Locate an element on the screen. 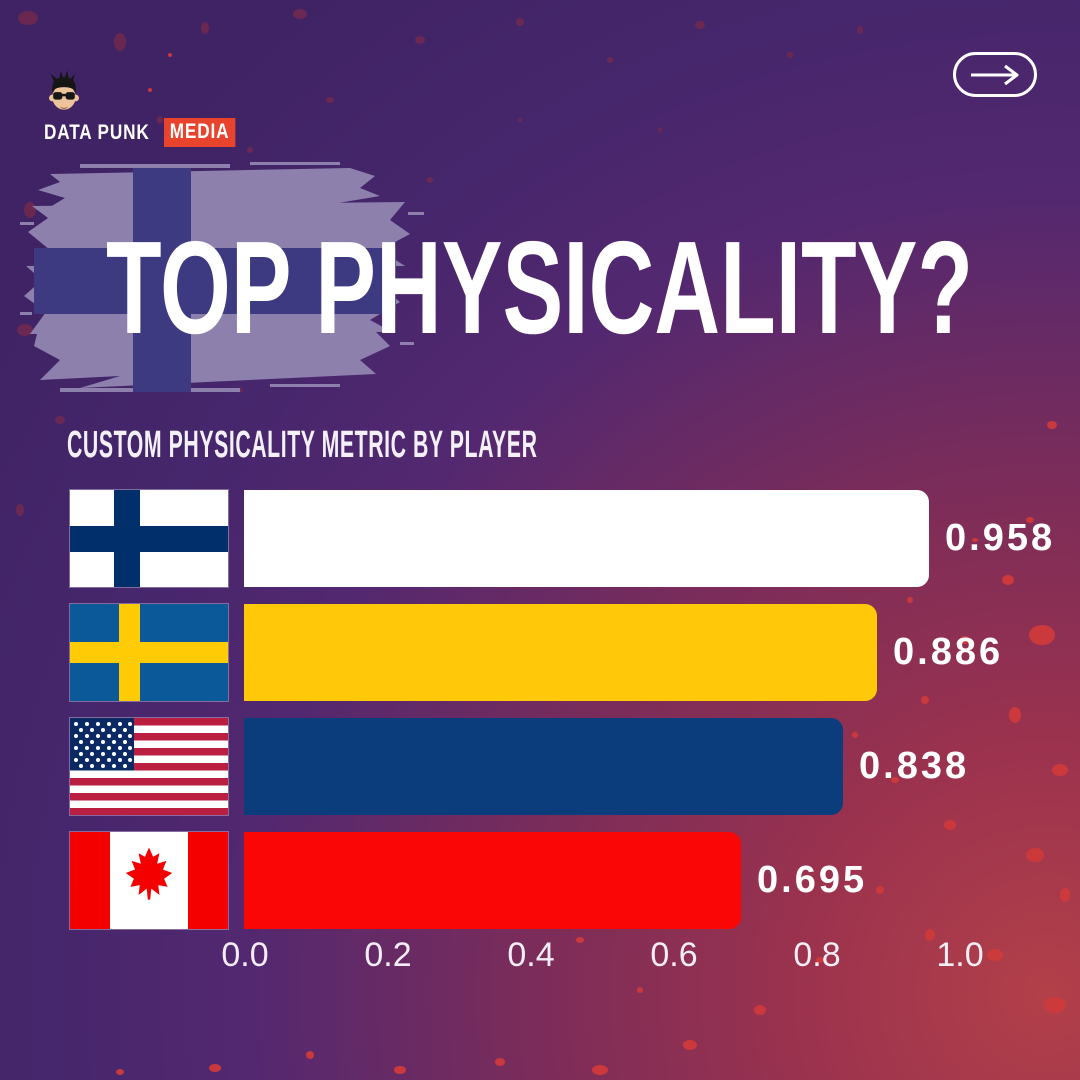 Image resolution: width=1080 pixels, height=1080 pixels. chart-row-usa: 0.838 is located at coordinates (519, 766).